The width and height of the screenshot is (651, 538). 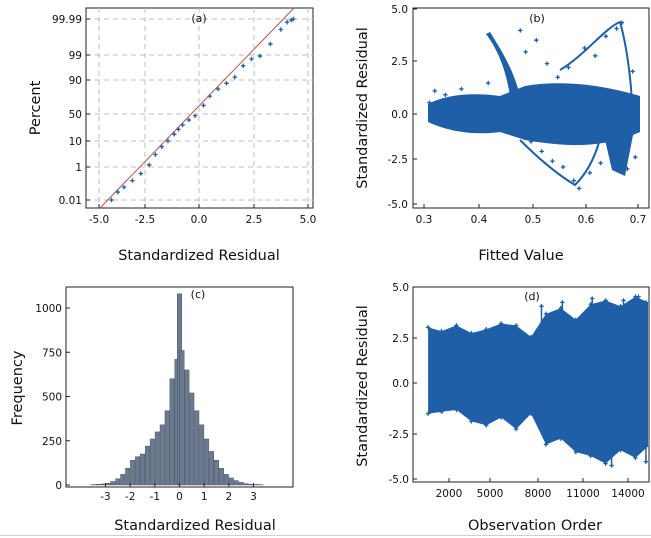 I want to click on panel-b-tag: (b), so click(x=537, y=18).